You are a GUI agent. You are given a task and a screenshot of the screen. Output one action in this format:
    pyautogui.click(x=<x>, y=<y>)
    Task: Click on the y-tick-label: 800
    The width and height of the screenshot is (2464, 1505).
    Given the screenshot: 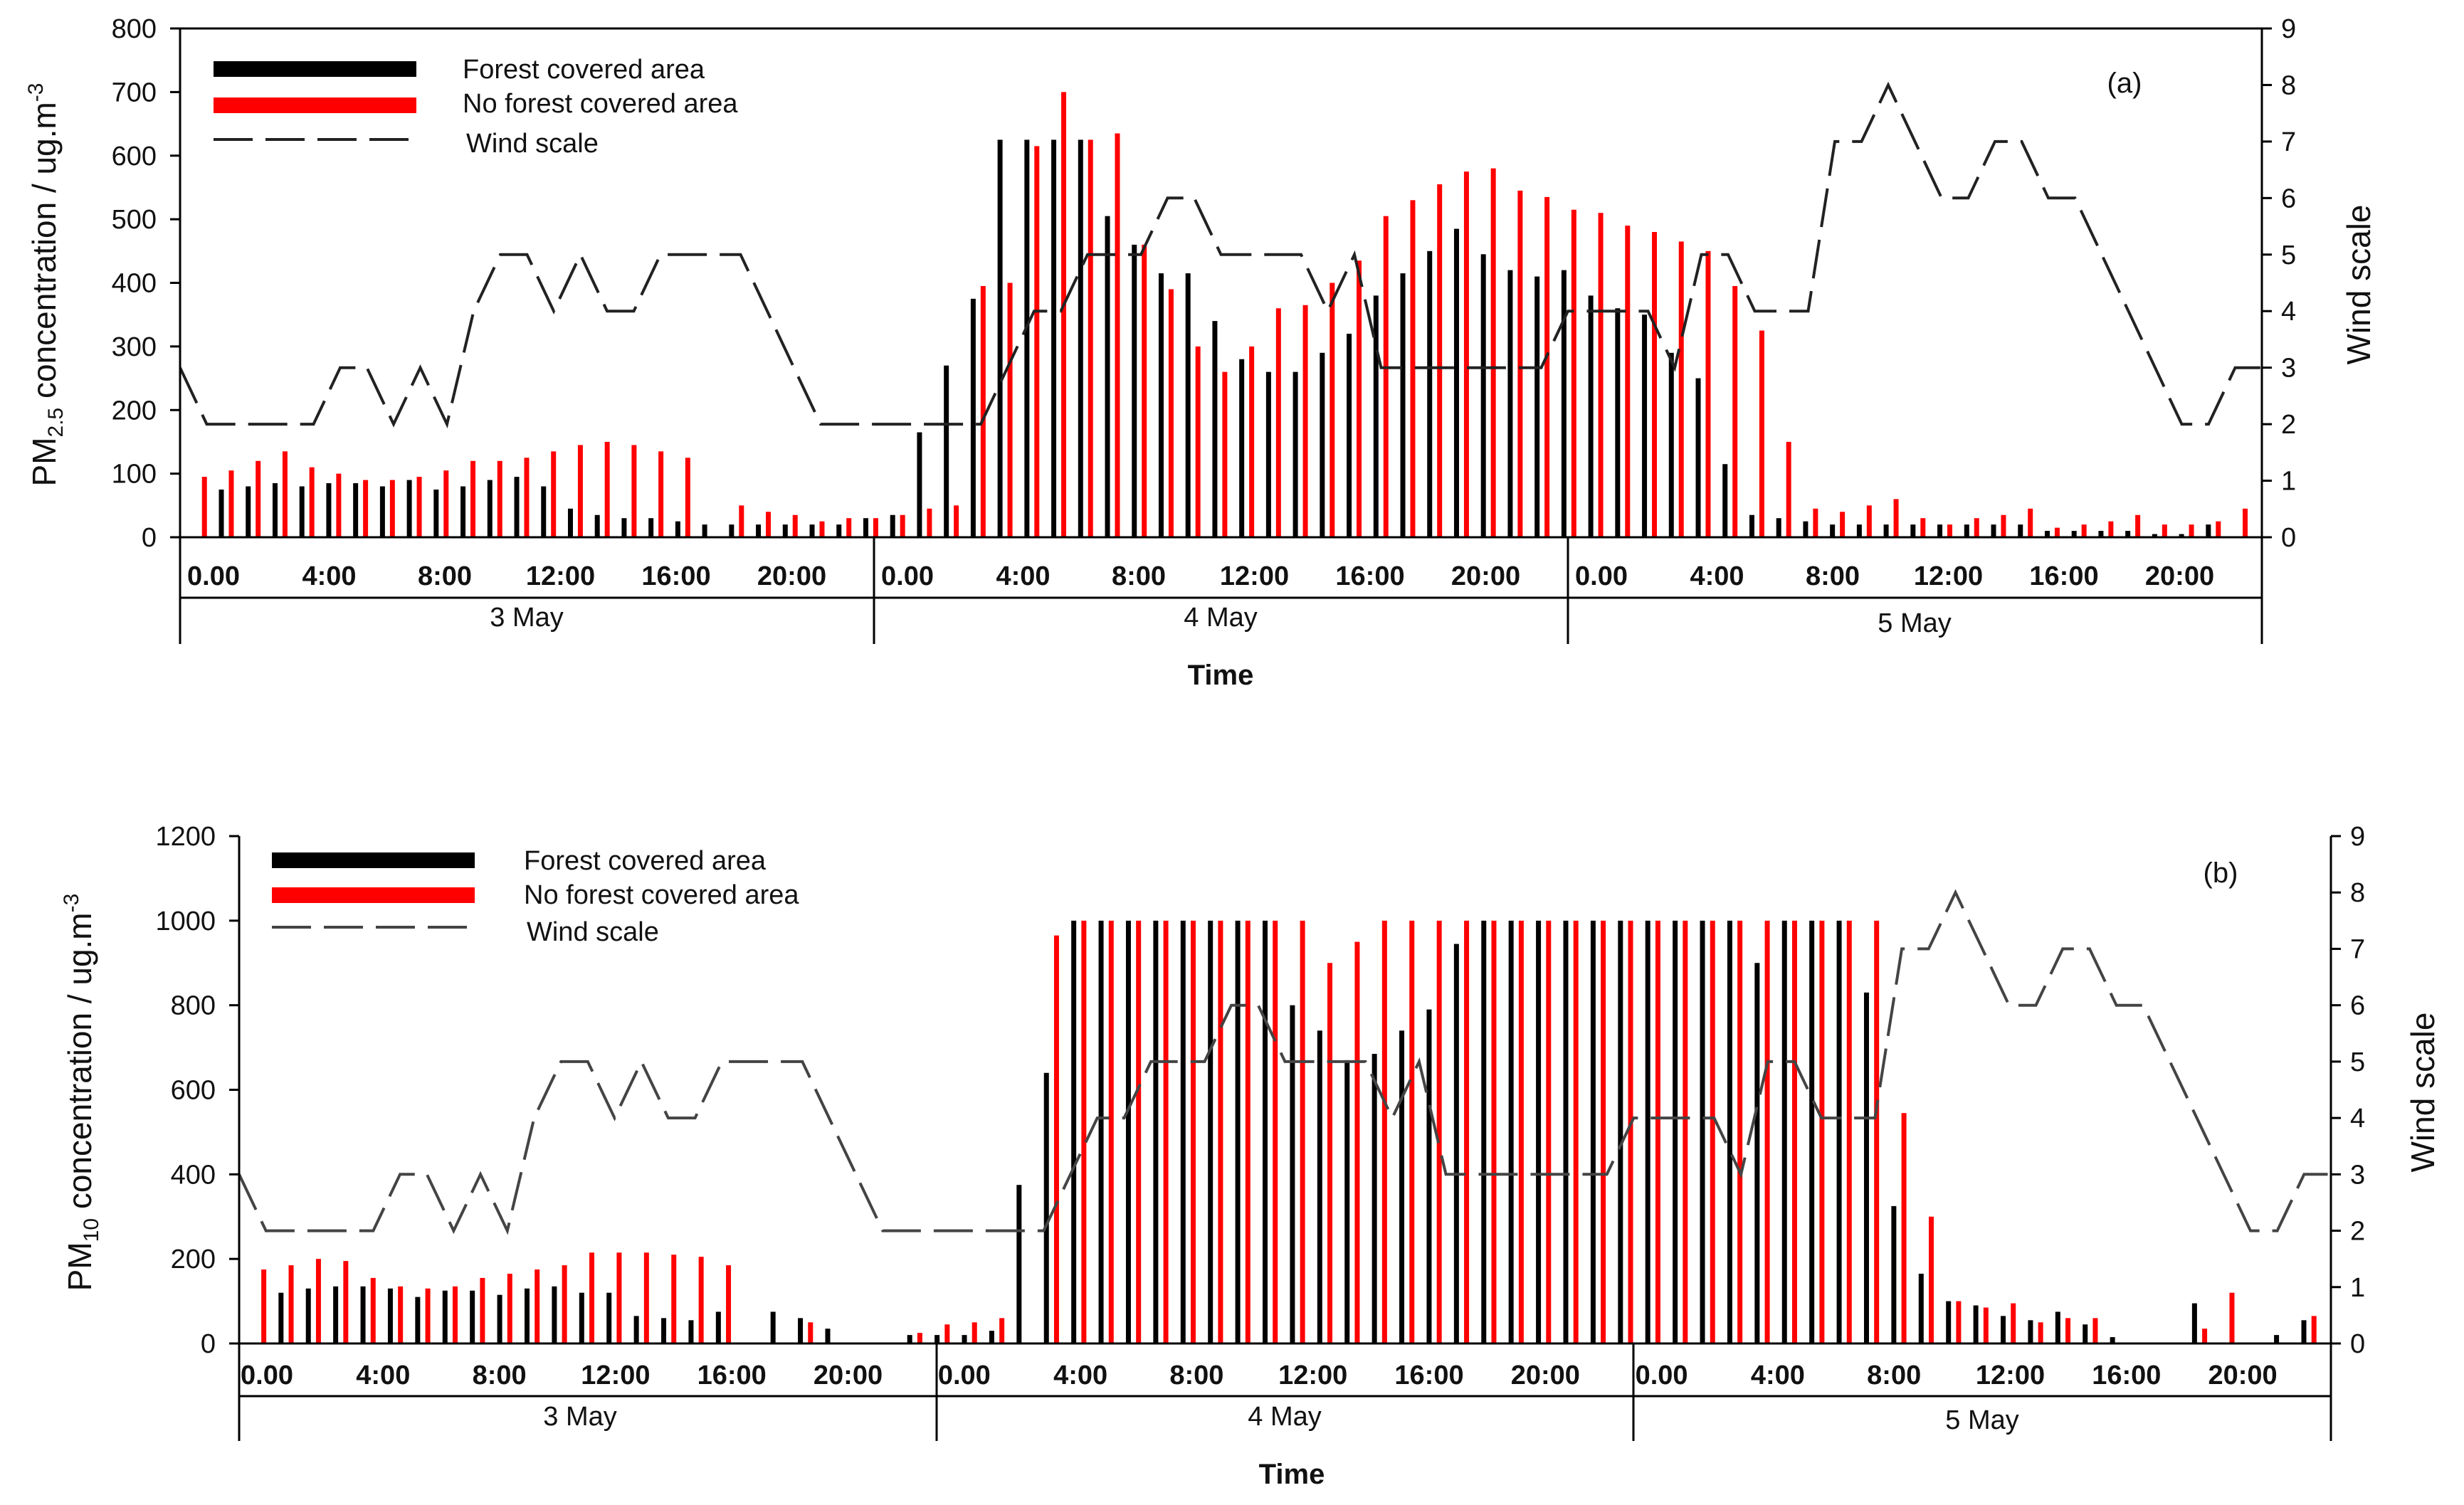 What is the action you would take?
    pyautogui.click(x=193, y=1006)
    